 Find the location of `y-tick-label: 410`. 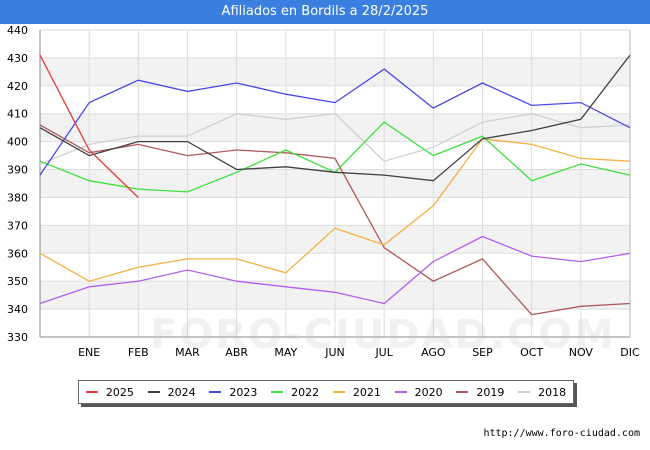

y-tick-label: 410 is located at coordinates (17, 114).